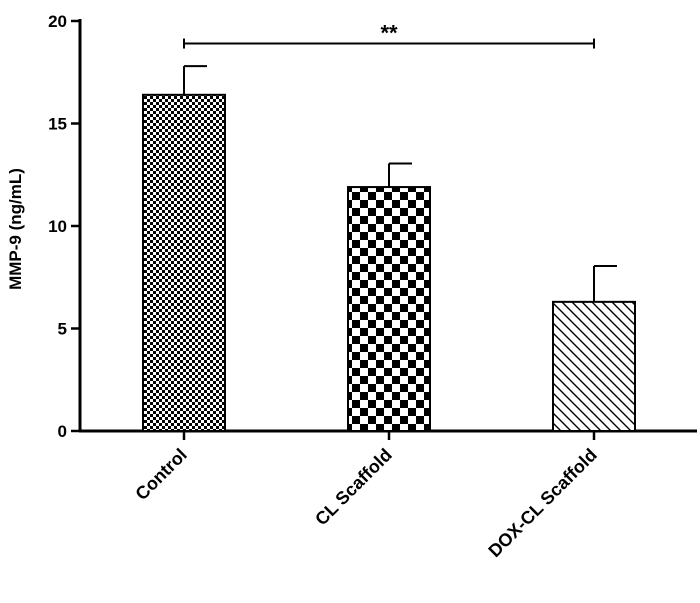 The width and height of the screenshot is (700, 603). Describe the element at coordinates (57, 21) in the screenshot. I see `y-tick-label: 20` at that location.